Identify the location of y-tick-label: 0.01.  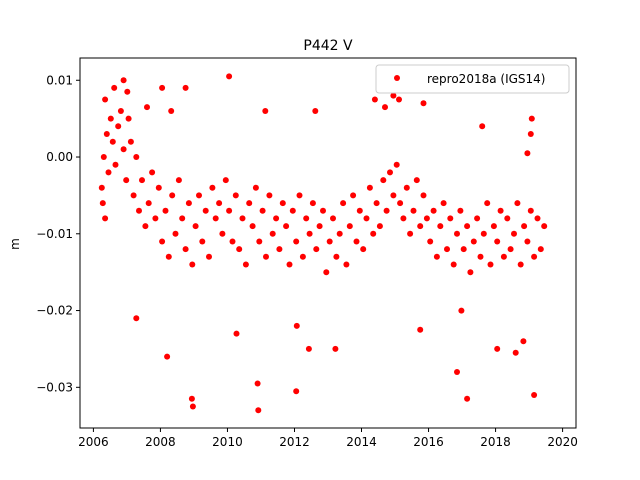
(59, 80).